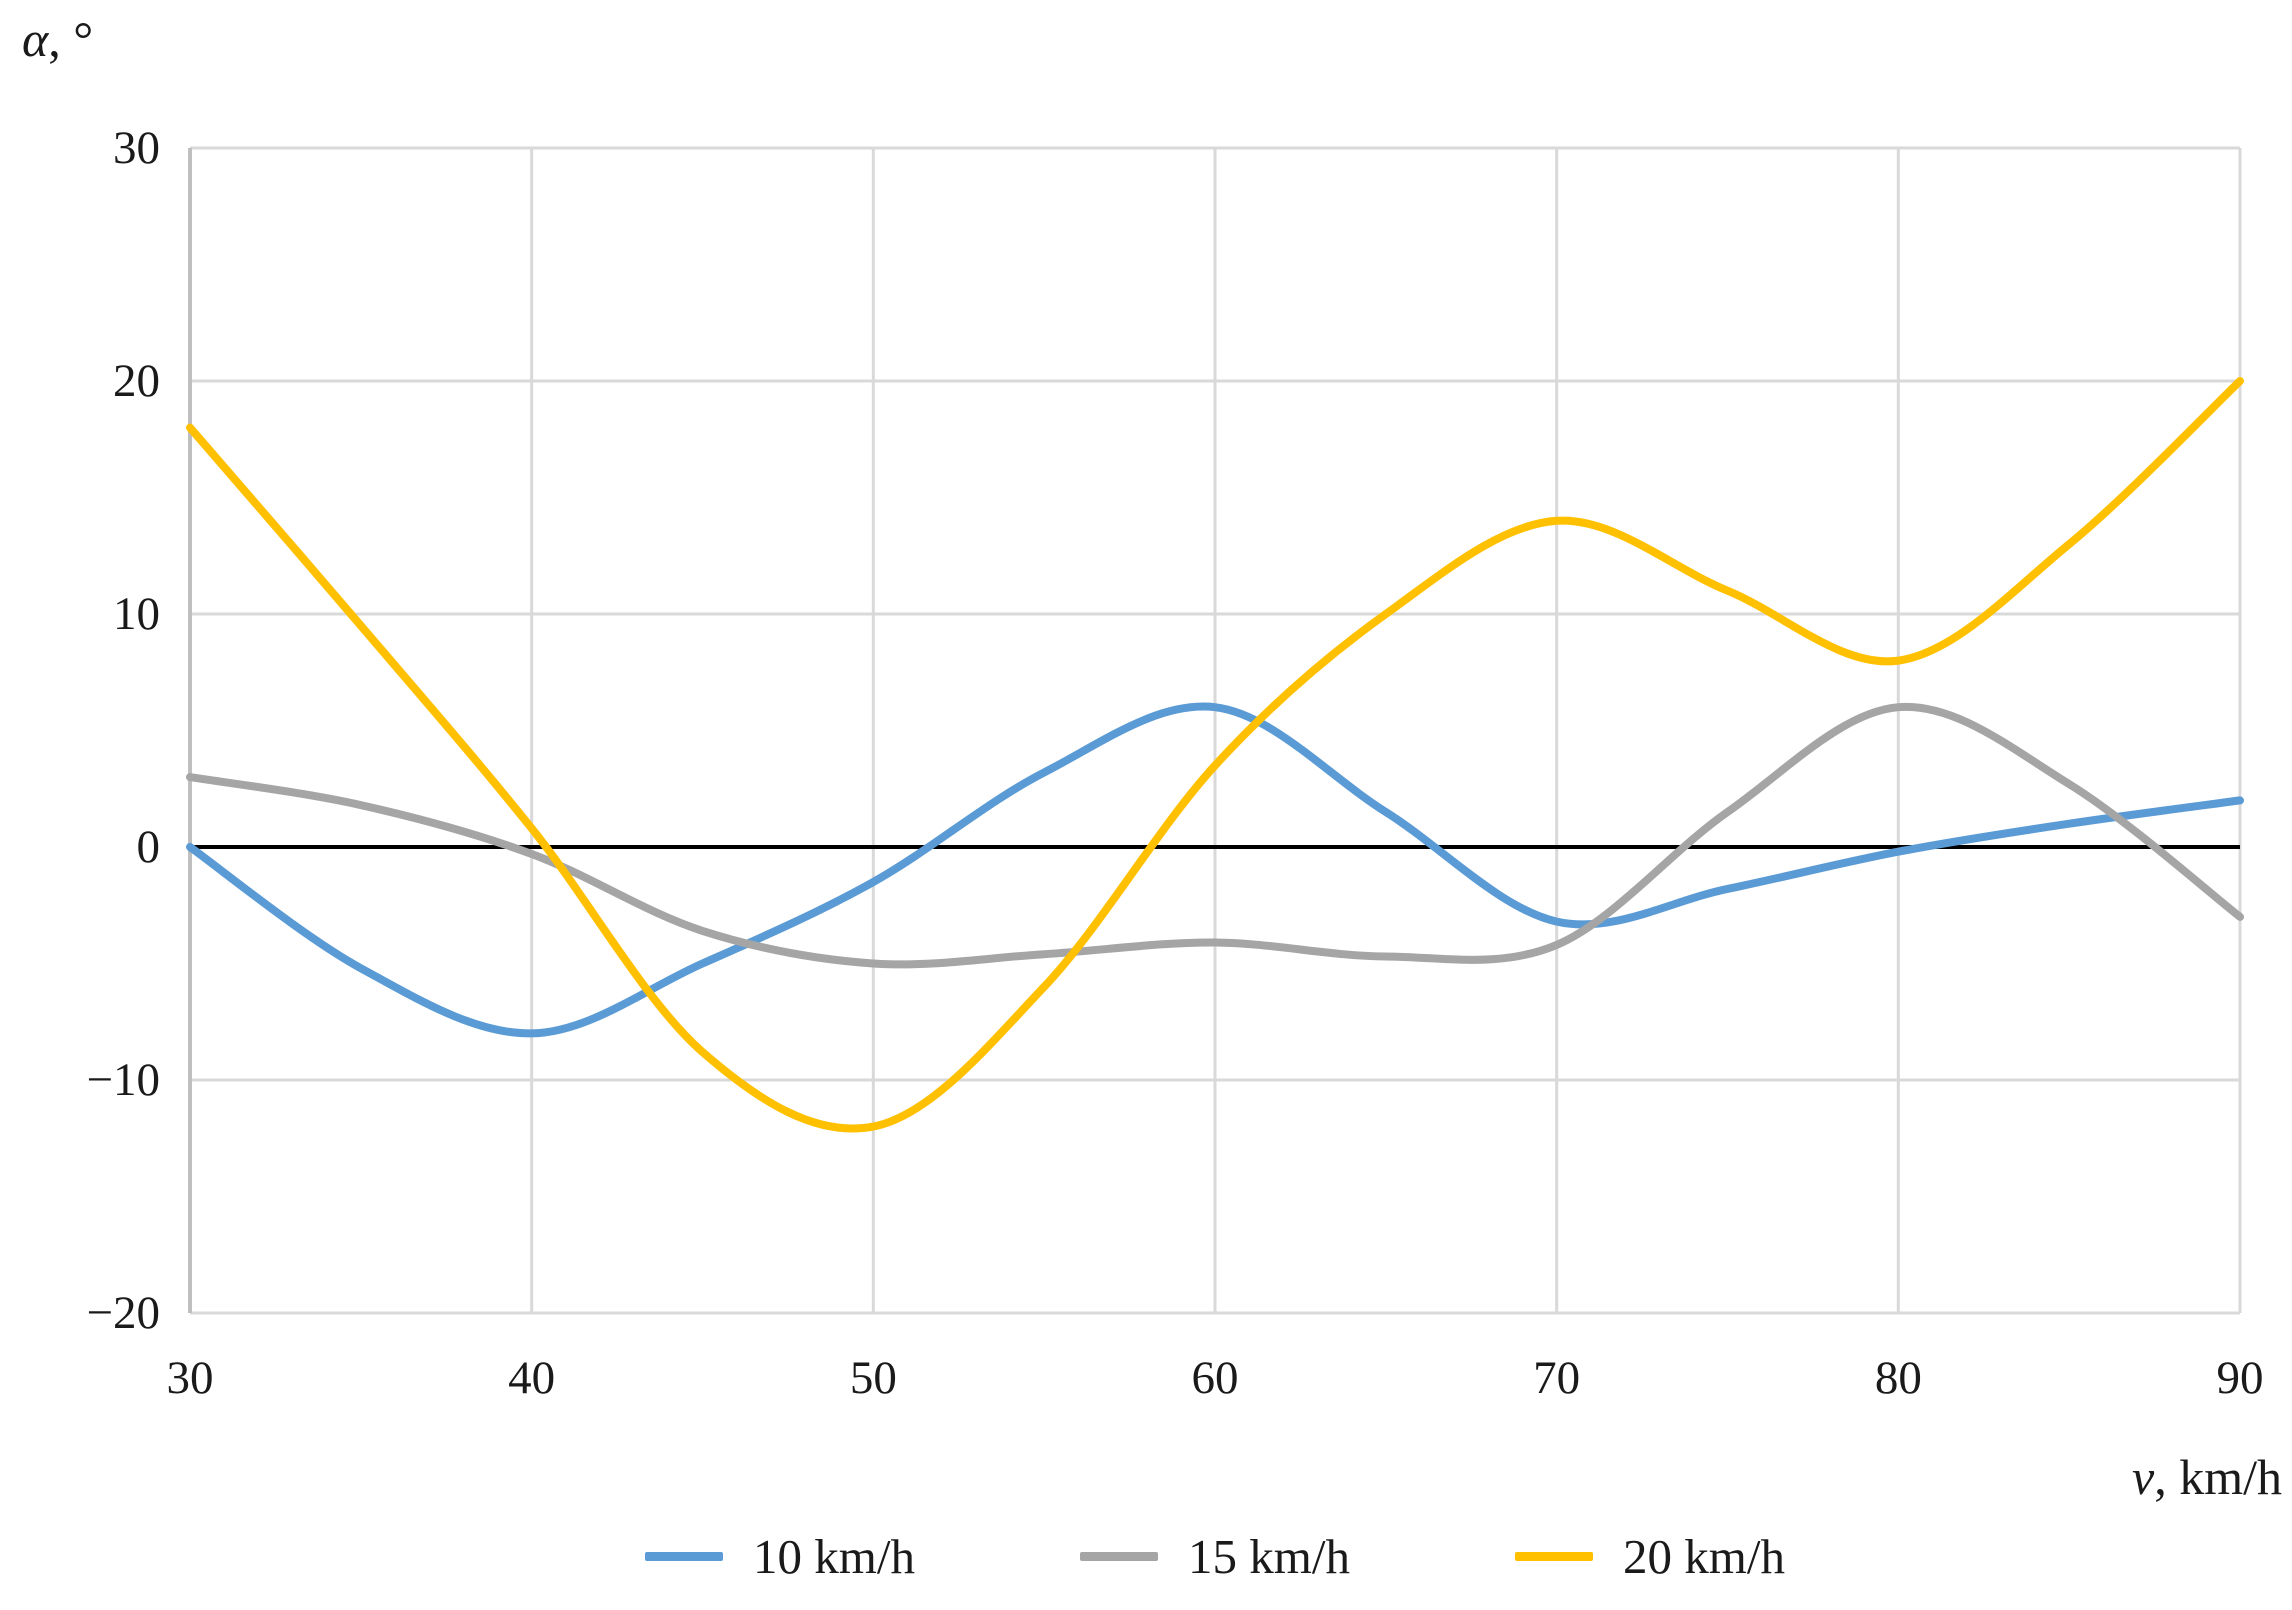 The image size is (2292, 1610). What do you see at coordinates (2240, 1378) in the screenshot?
I see `x-tick-label: 90` at bounding box center [2240, 1378].